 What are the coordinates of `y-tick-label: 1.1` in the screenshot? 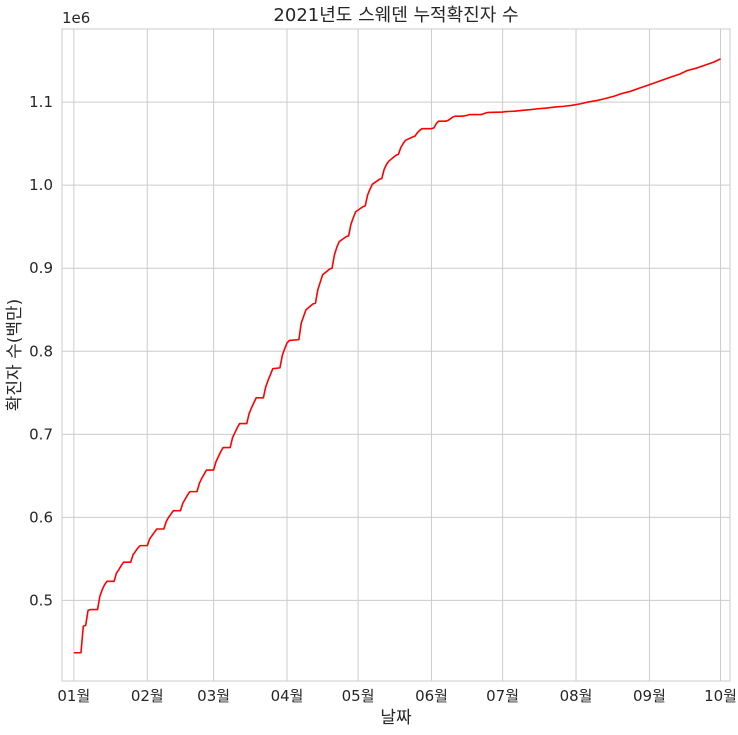 It's located at (41, 102).